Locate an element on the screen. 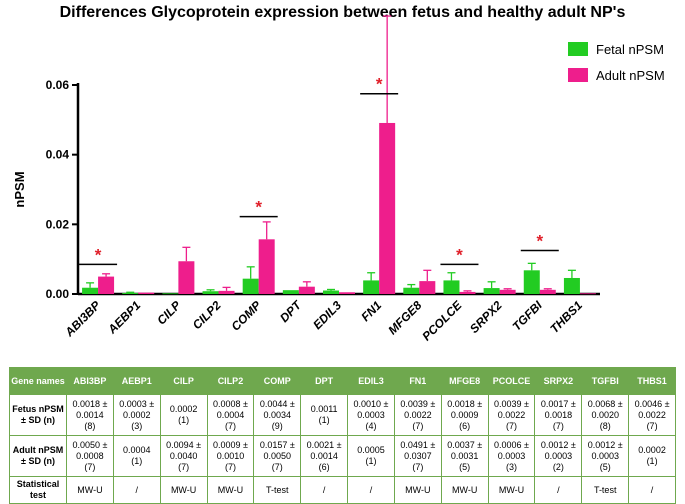 The width and height of the screenshot is (685, 504). x-tick-label: THBS1 is located at coordinates (566, 317).